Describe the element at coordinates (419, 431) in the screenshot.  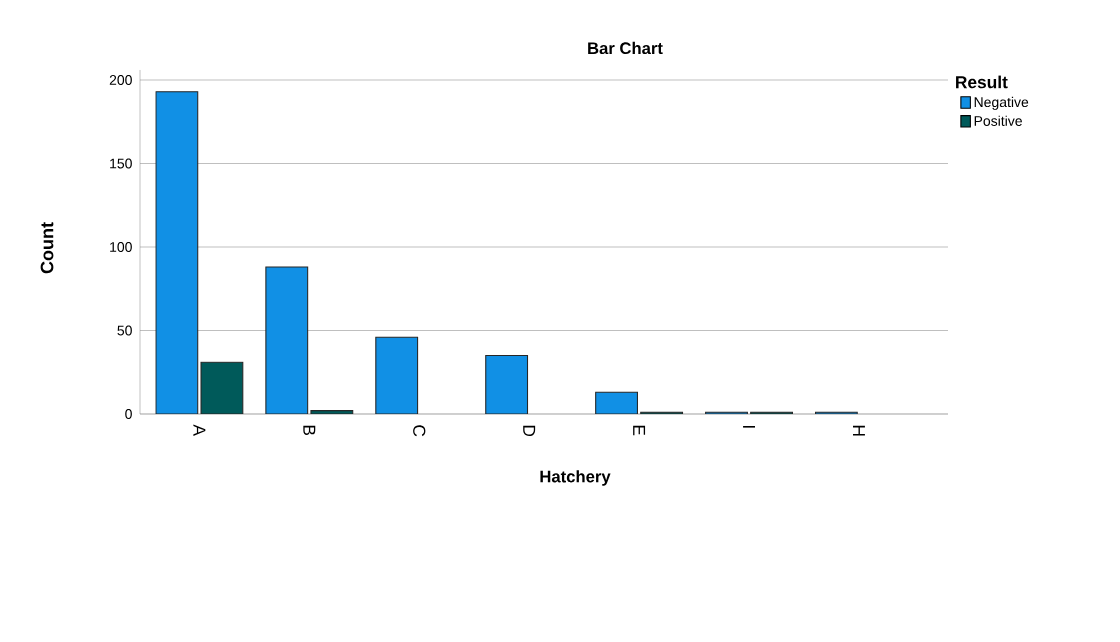
I see `x-tick-label: C` at that location.